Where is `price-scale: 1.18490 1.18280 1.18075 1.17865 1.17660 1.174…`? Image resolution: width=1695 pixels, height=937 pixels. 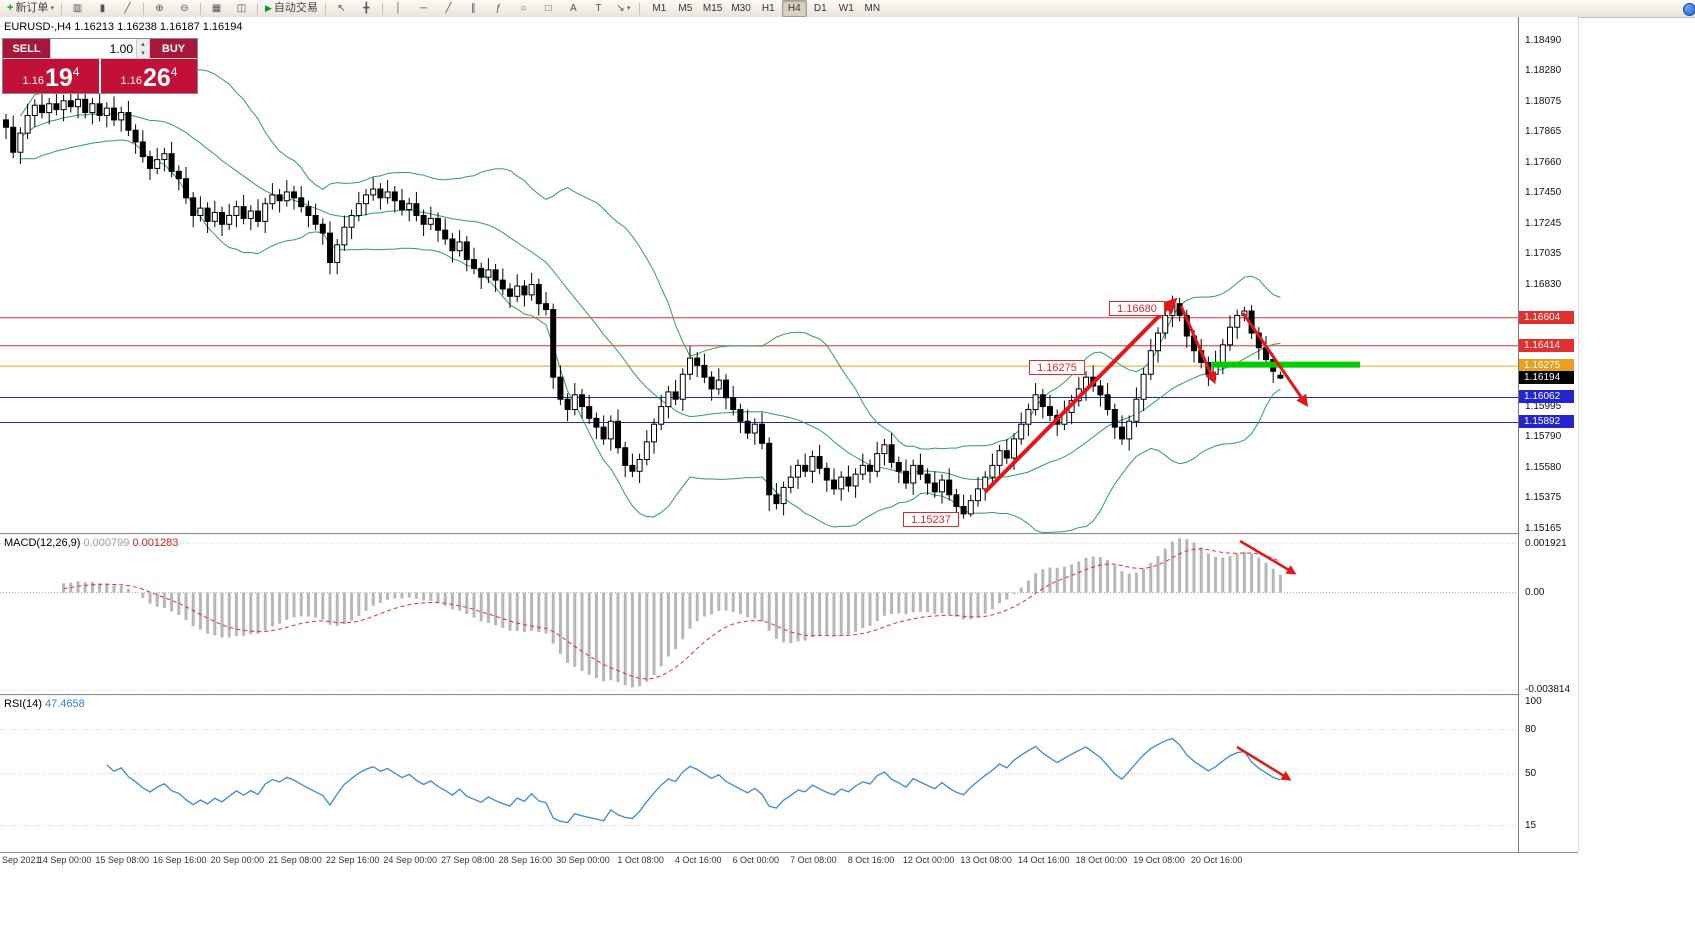 price-scale: 1.18490 1.18280 1.18075 1.17865 1.17660 1.174… is located at coordinates (1548, 434).